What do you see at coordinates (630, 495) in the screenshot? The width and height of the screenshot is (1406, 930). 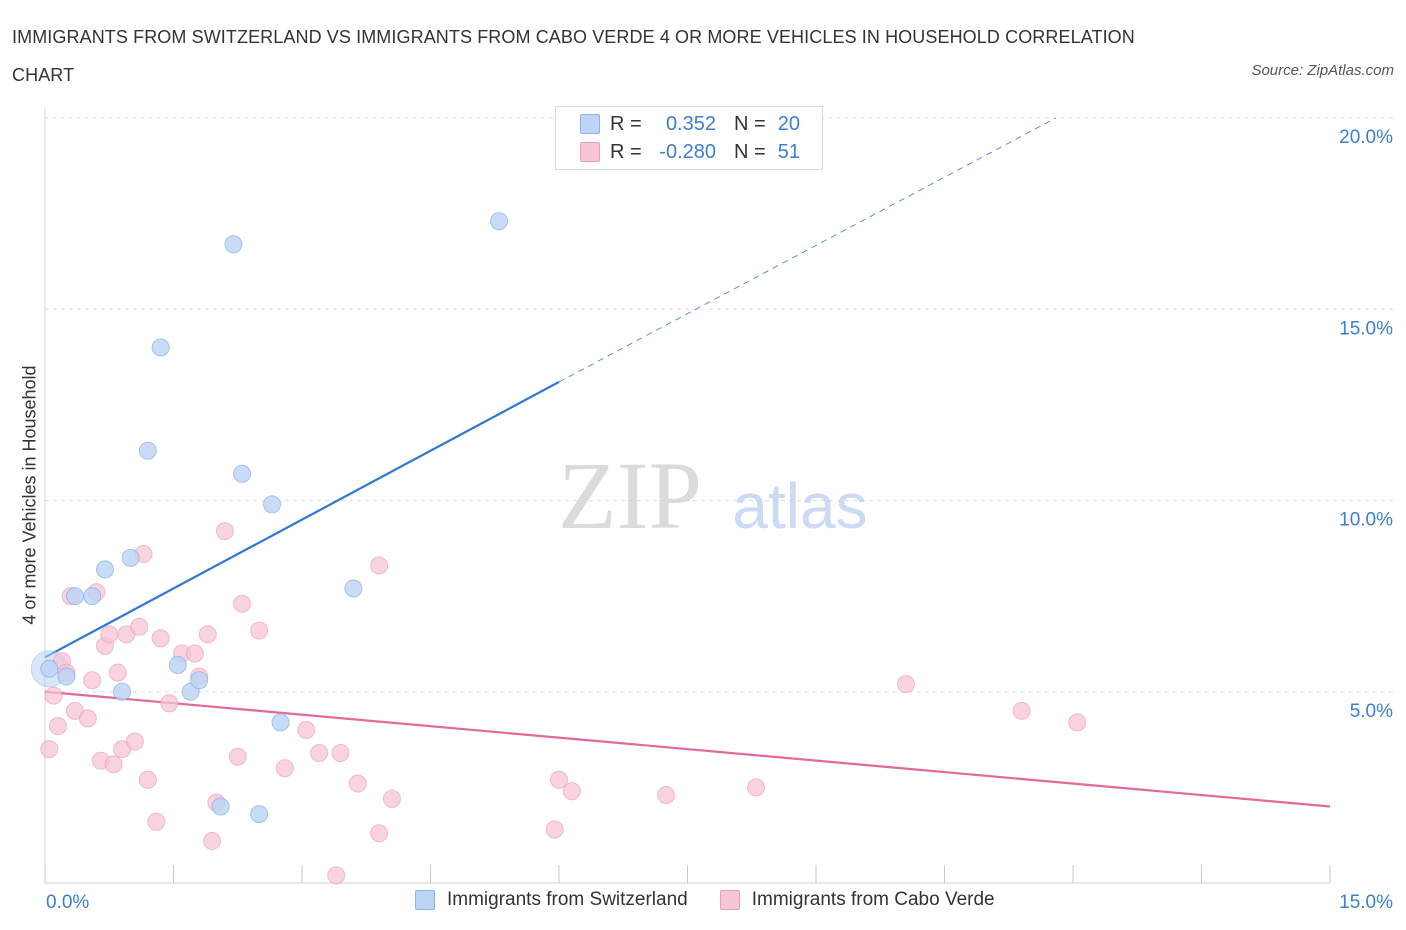 I see `watermark-zip: ZIP` at bounding box center [630, 495].